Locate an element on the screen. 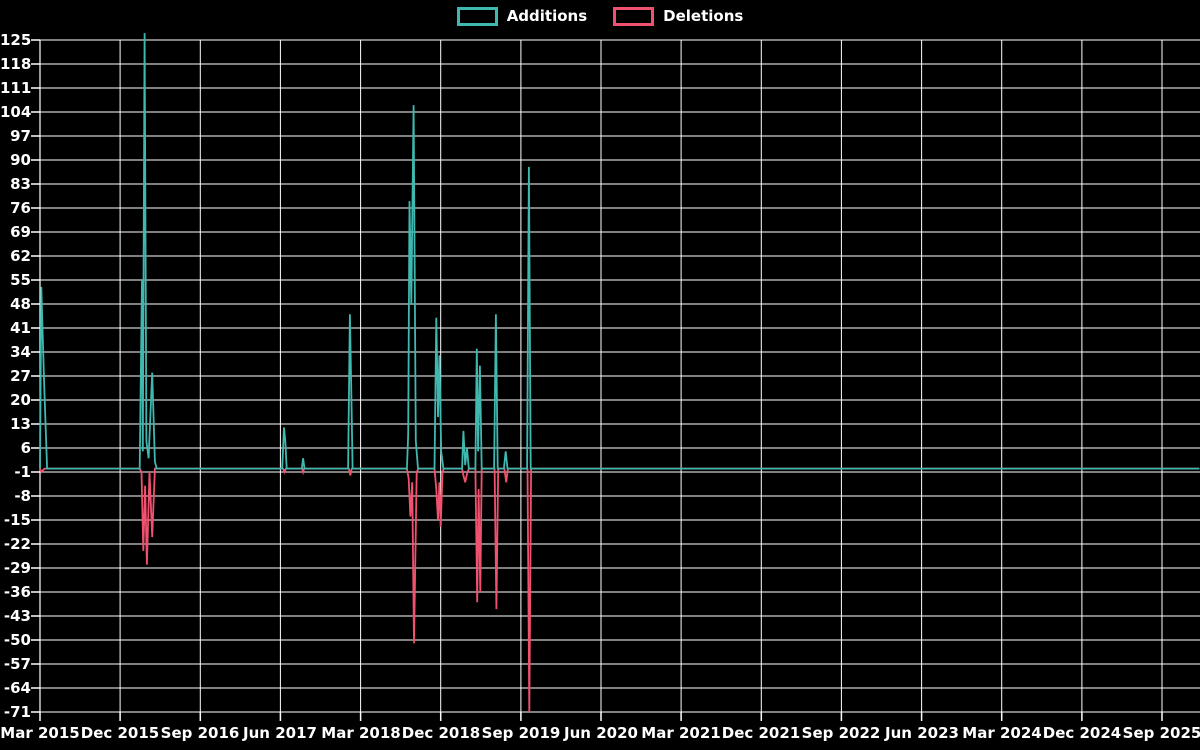 This screenshot has width=1200, height=750. y-axis-tick-label: -71 is located at coordinates (17, 712).